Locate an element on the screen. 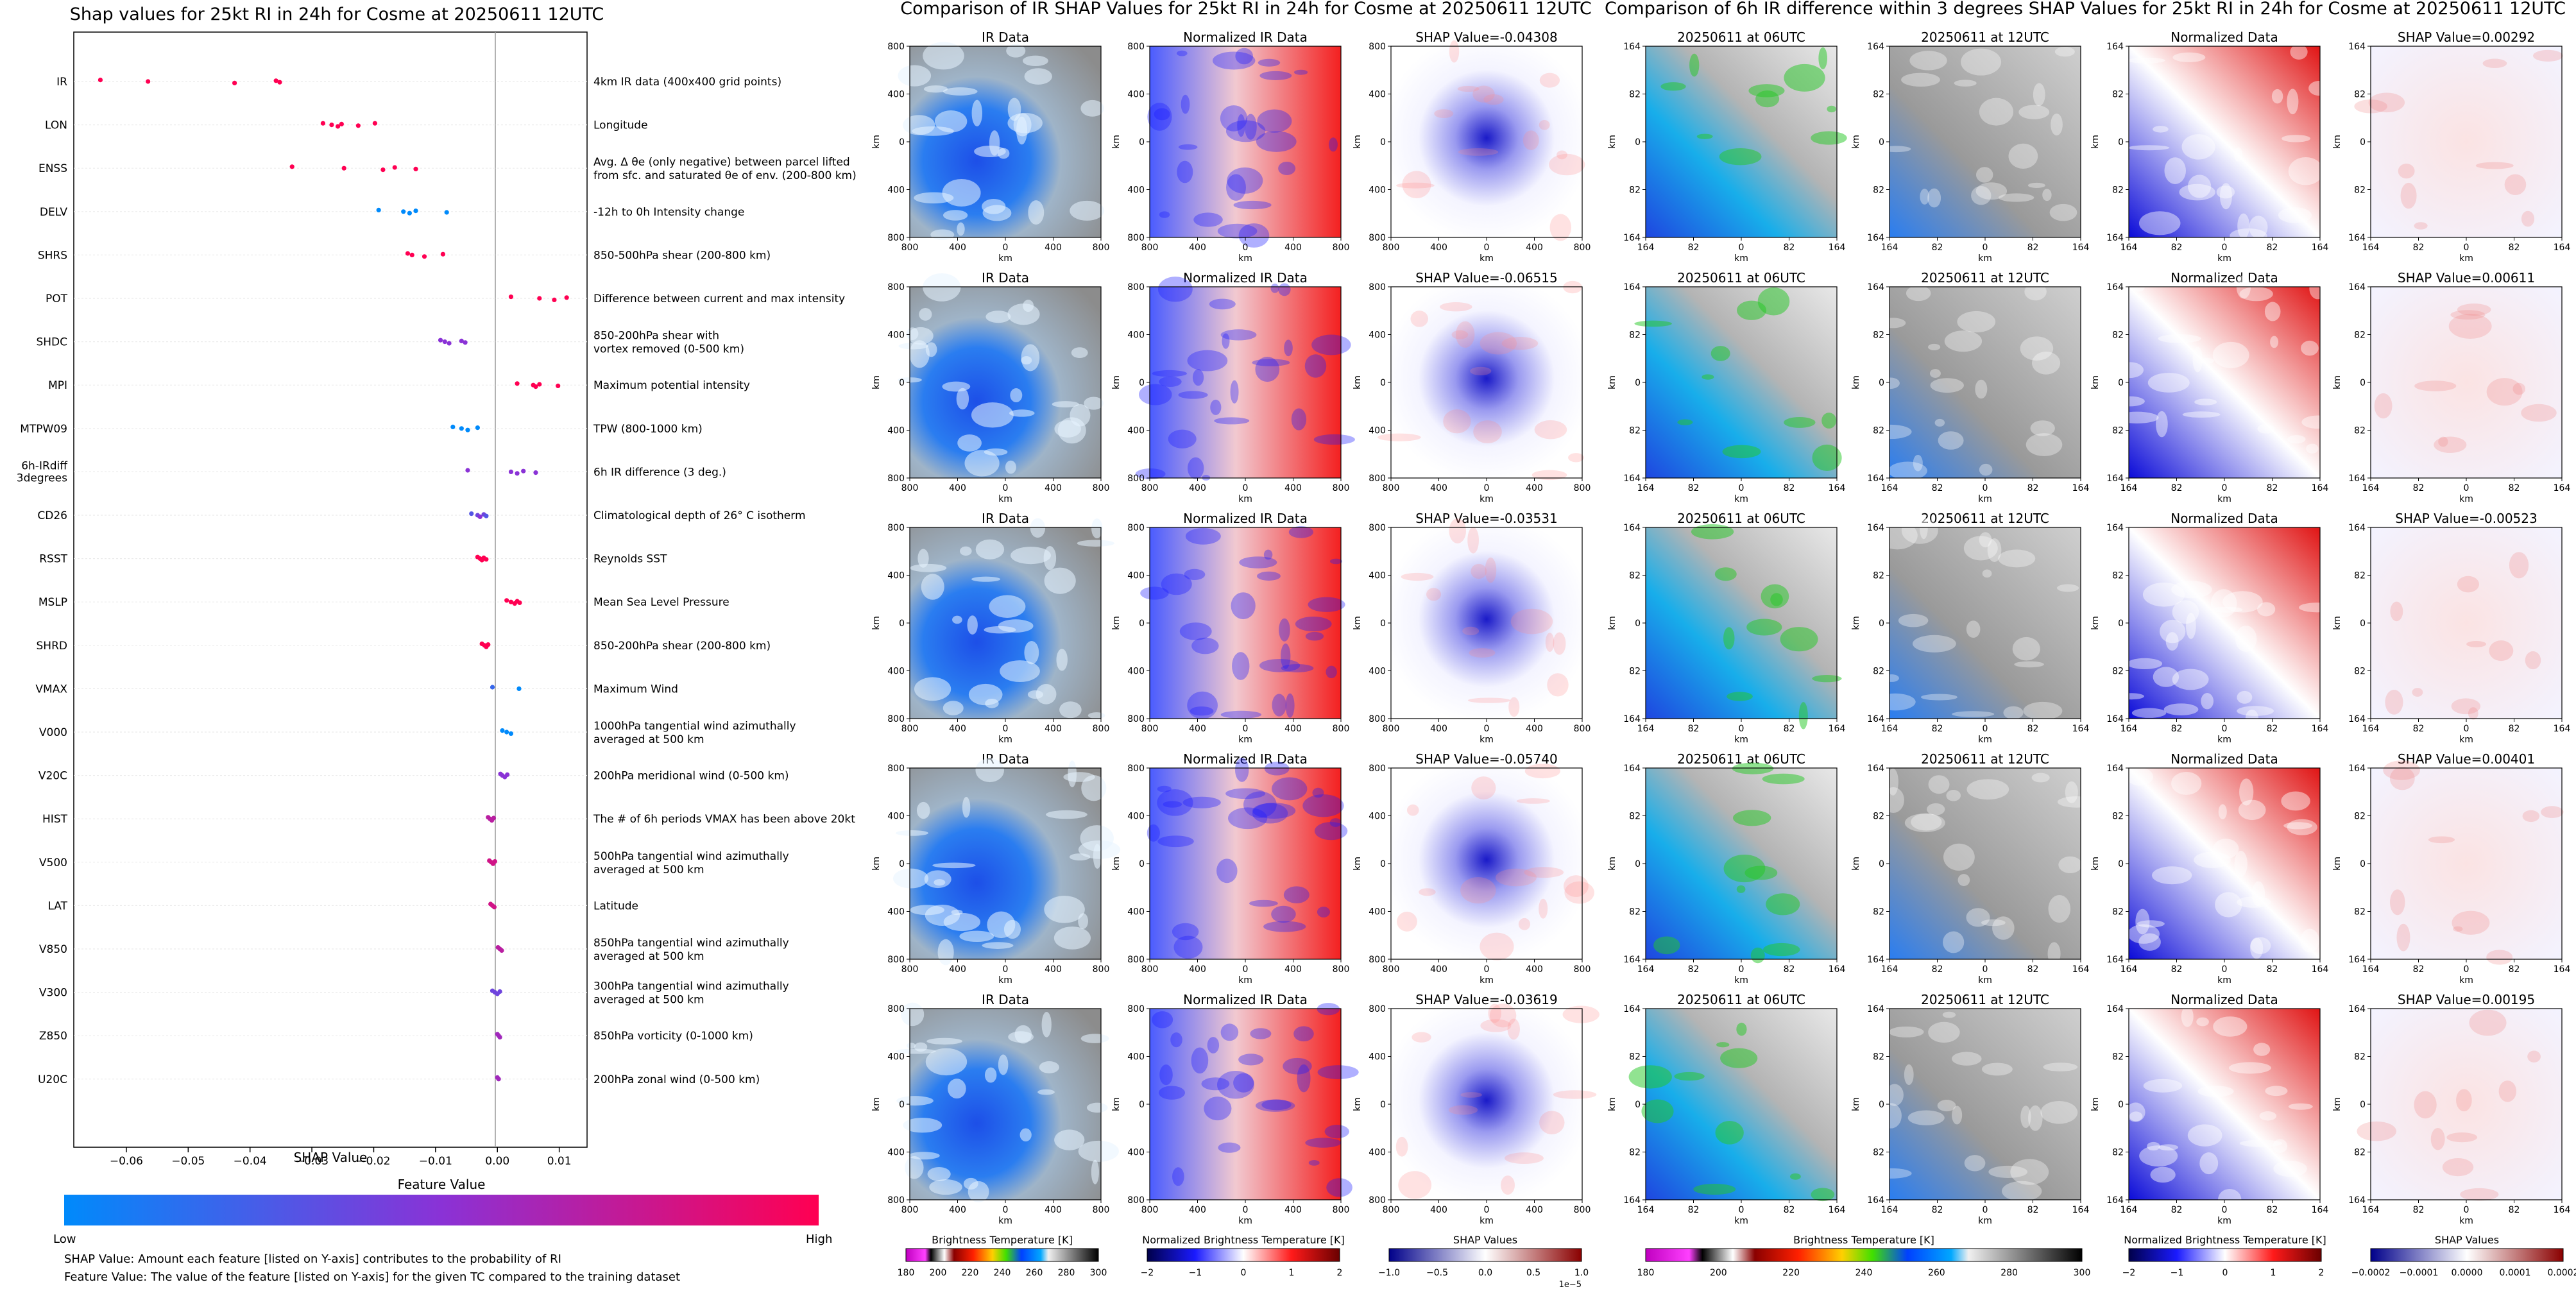  feature-description: Reynolds SST is located at coordinates (630, 559).